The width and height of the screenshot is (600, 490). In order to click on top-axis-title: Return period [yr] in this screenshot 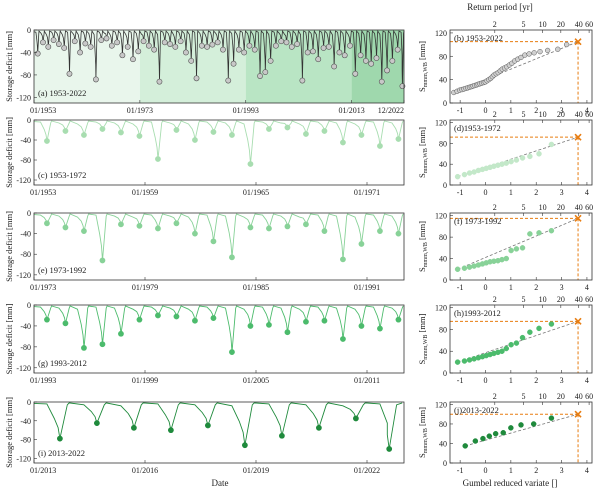, I will do `click(499, 7)`.